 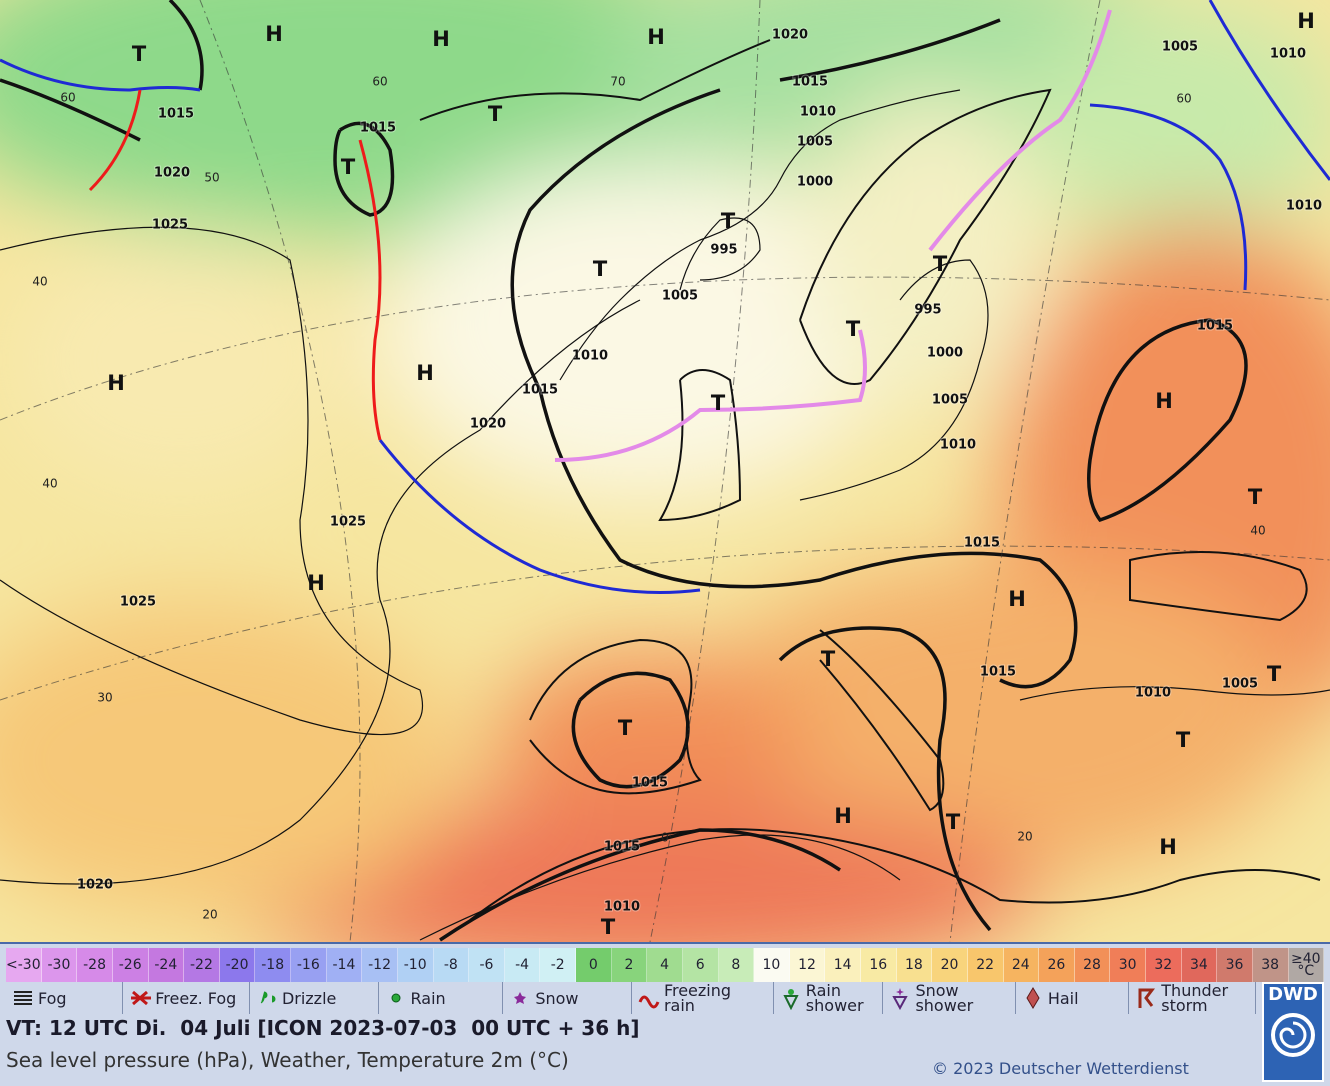 I want to click on scale-cell: 36, so click(x=1235, y=965).